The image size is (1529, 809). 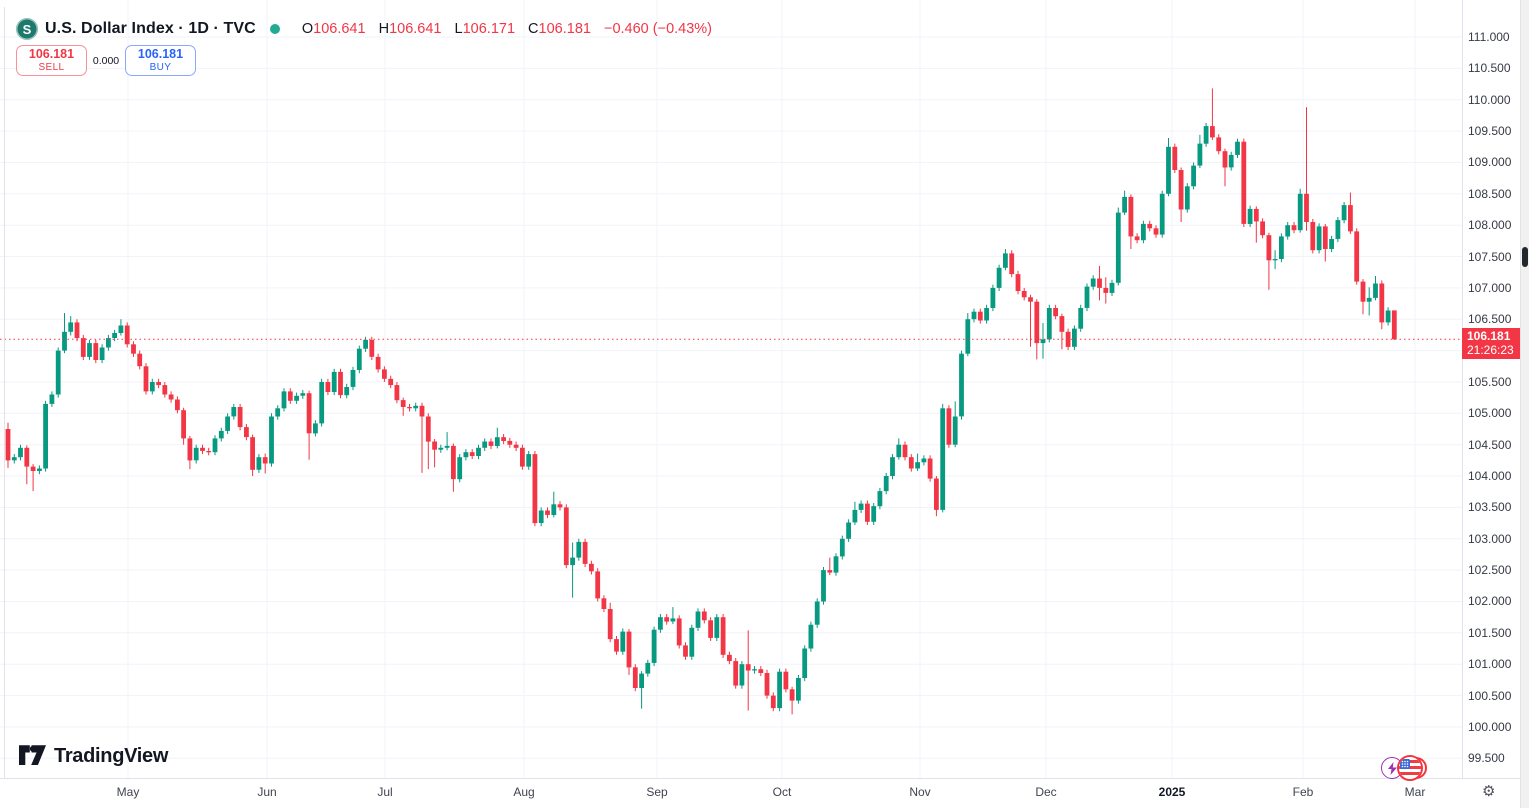 I want to click on symbol-title: U.S. Dollar Index · 1D · TVC, so click(x=150, y=28).